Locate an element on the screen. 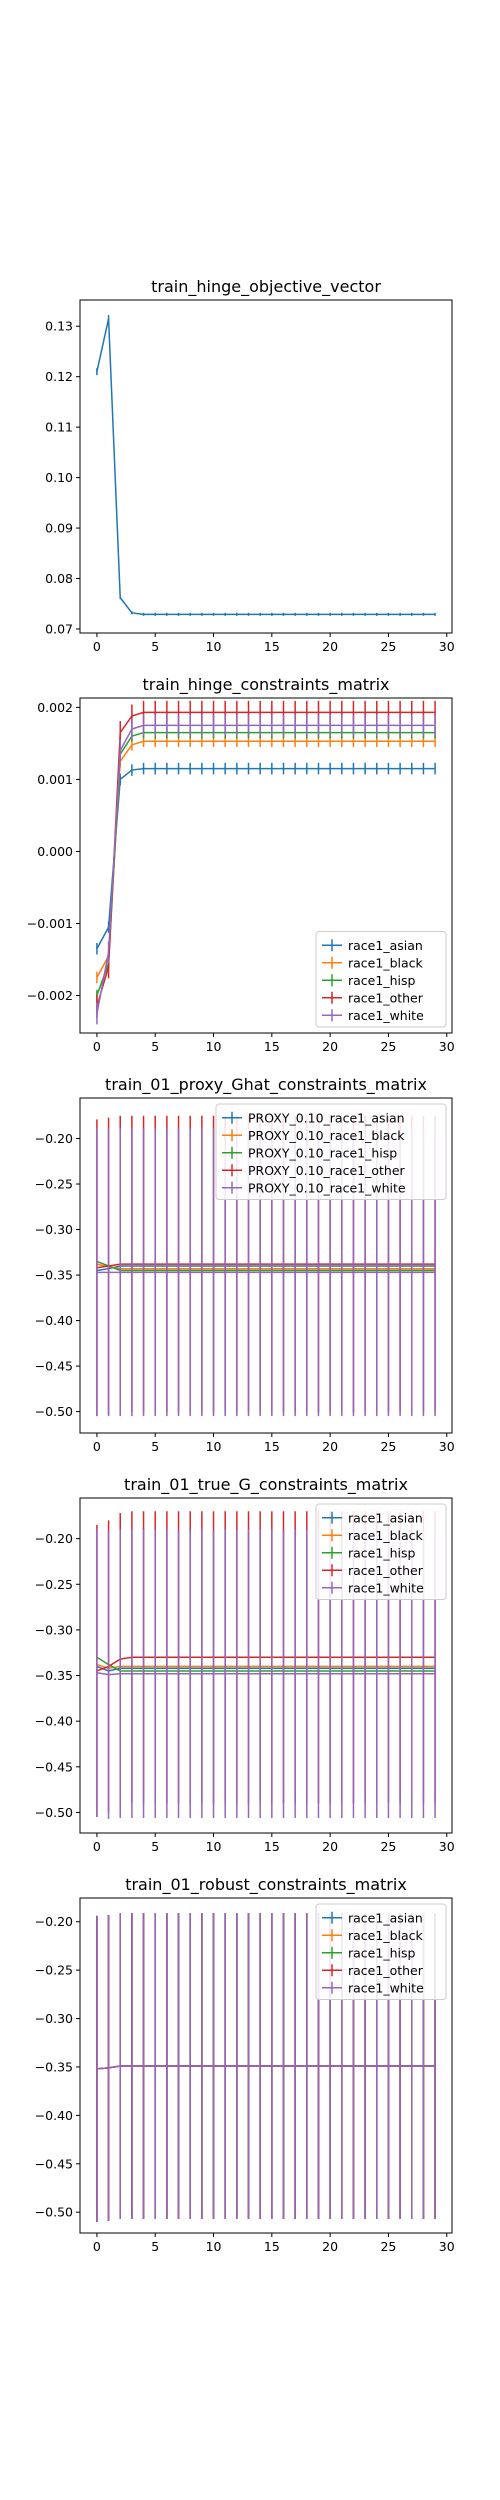 This screenshot has height=2500, width=500. y-tick-label: 0.13 is located at coordinates (59, 326).